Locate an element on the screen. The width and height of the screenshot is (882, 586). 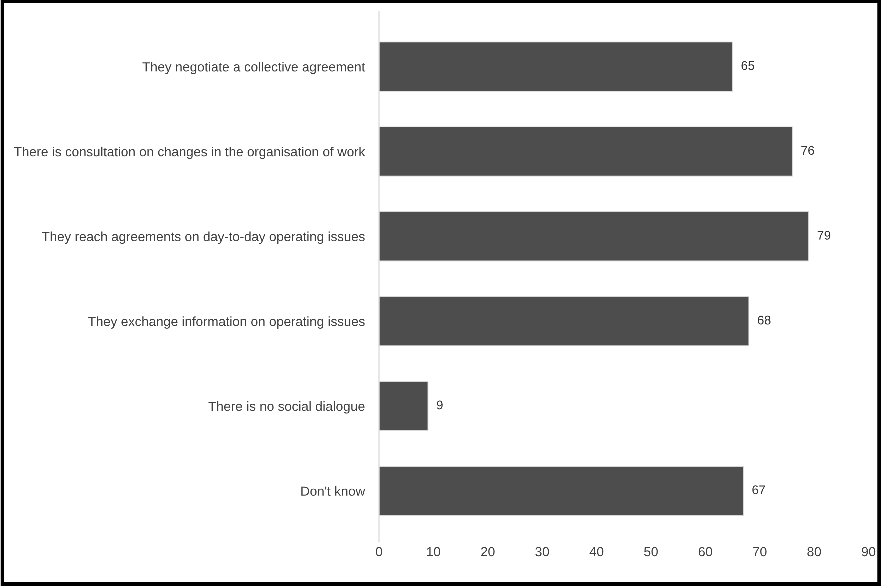
x-tick-label: 40 is located at coordinates (597, 552).